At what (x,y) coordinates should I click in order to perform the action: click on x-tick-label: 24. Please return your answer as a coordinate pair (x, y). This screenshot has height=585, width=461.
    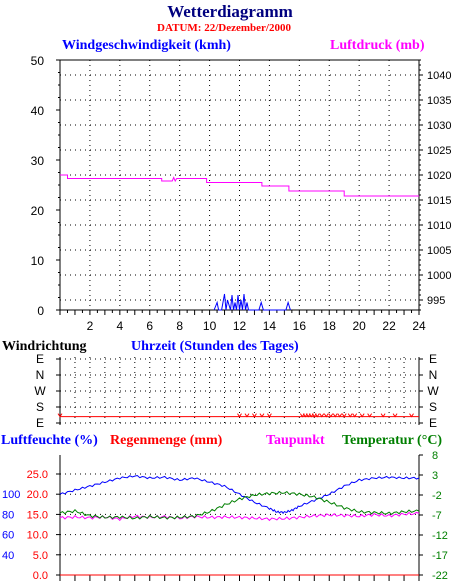
    Looking at the image, I should click on (419, 326).